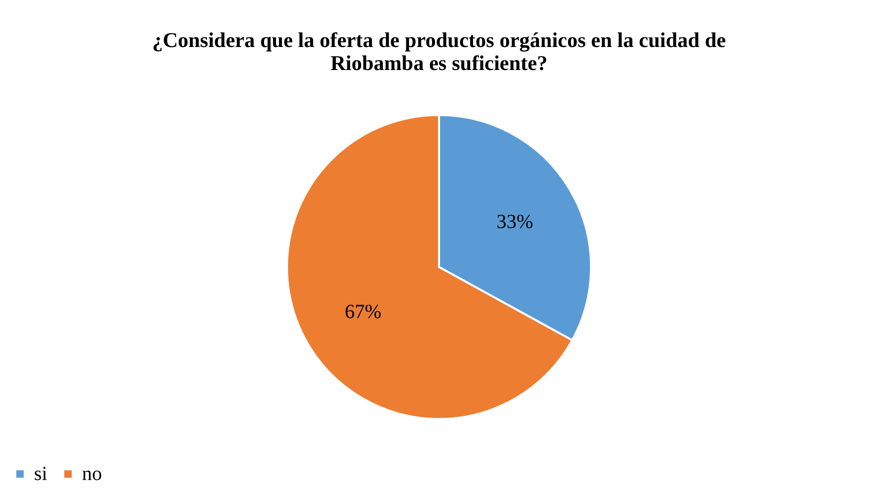 The height and width of the screenshot is (504, 878). I want to click on legend-label: no, so click(92, 474).